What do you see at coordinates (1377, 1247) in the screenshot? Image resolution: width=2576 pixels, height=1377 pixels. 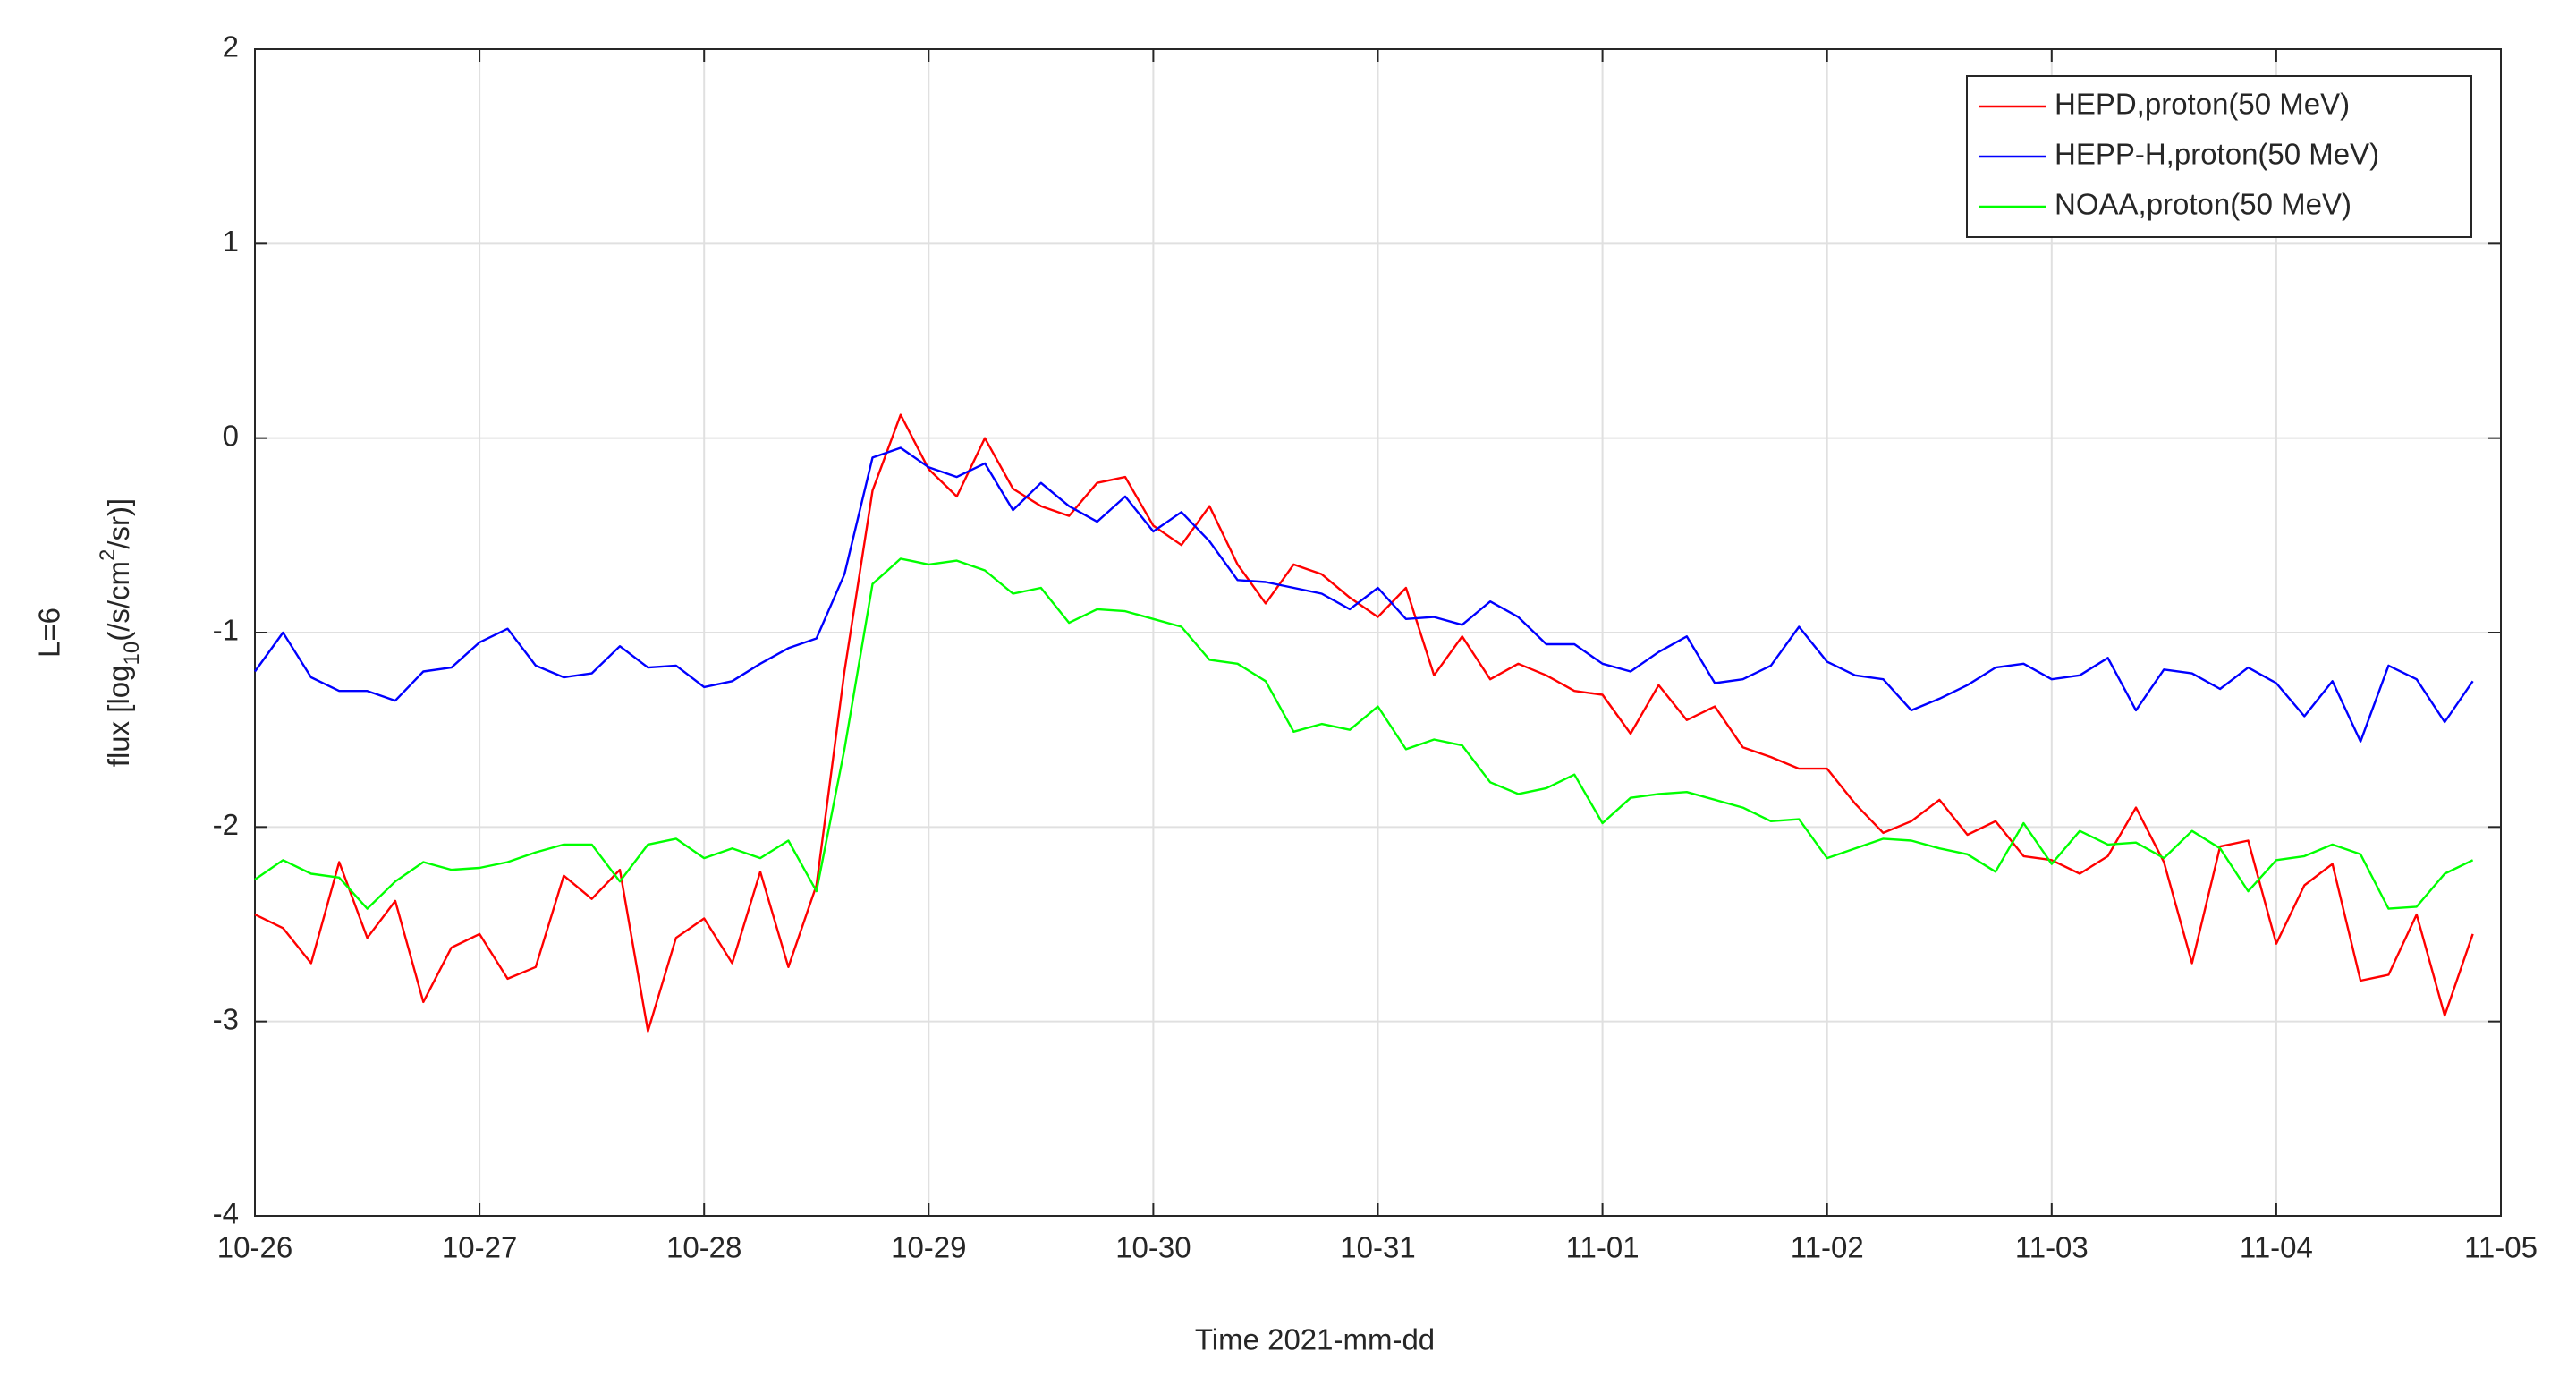 I see `x-tick-label: 10-31` at bounding box center [1377, 1247].